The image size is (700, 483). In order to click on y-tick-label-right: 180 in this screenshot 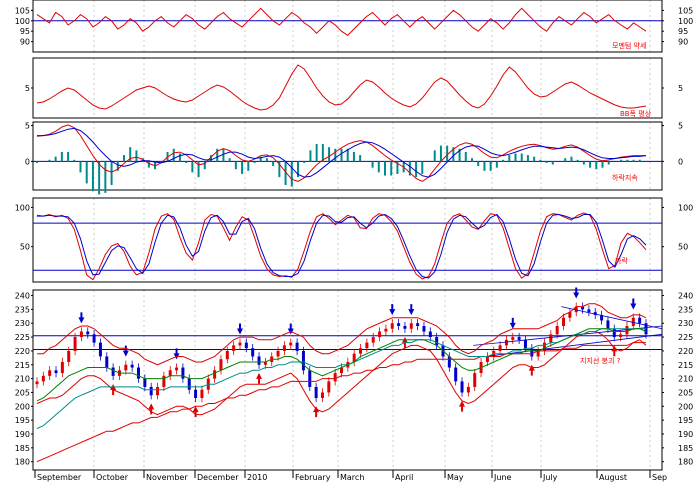, I will do `click(685, 462)`.